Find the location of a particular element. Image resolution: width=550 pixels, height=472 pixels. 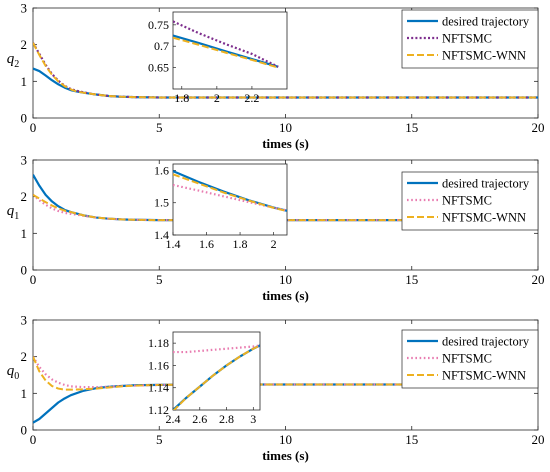

inset-y-tick-label: 1.16 is located at coordinates (158, 365).